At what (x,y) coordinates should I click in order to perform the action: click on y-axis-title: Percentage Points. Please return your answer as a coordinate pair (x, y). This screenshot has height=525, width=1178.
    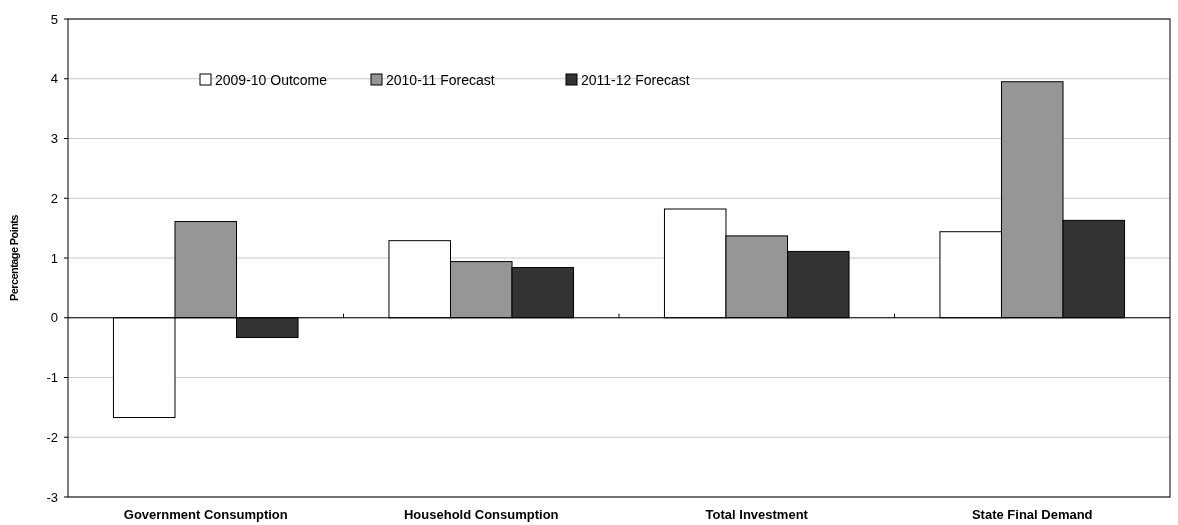
    Looking at the image, I should click on (14, 257).